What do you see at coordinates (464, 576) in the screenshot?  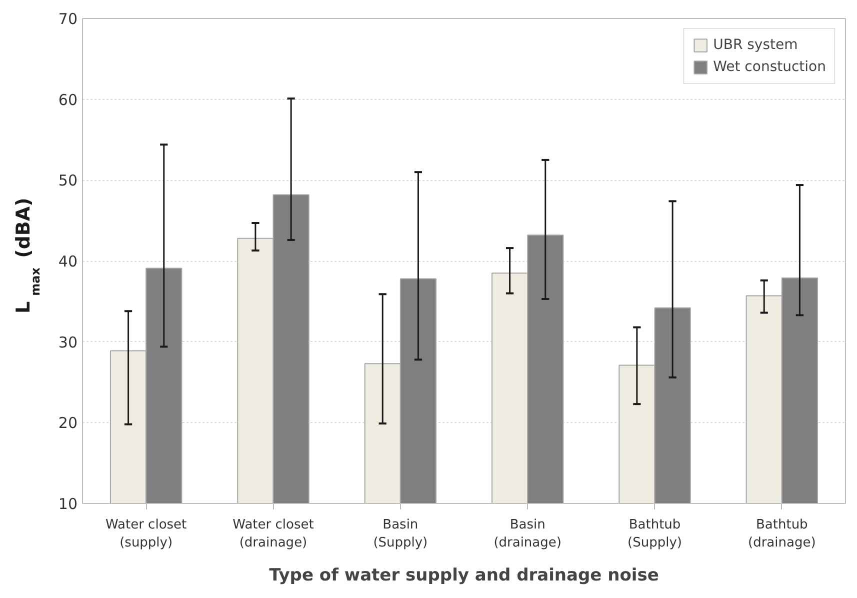 I see `x-axis-title: Type of water supply and drainage noise` at bounding box center [464, 576].